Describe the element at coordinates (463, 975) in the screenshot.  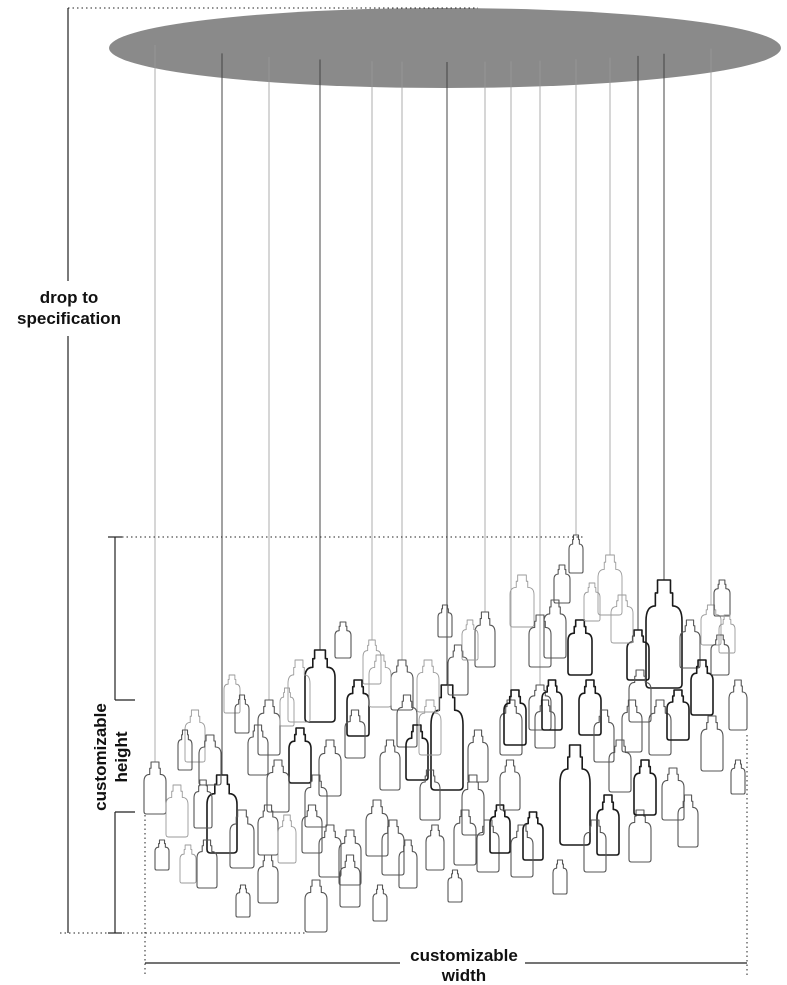
I see `width-label-line2: width` at that location.